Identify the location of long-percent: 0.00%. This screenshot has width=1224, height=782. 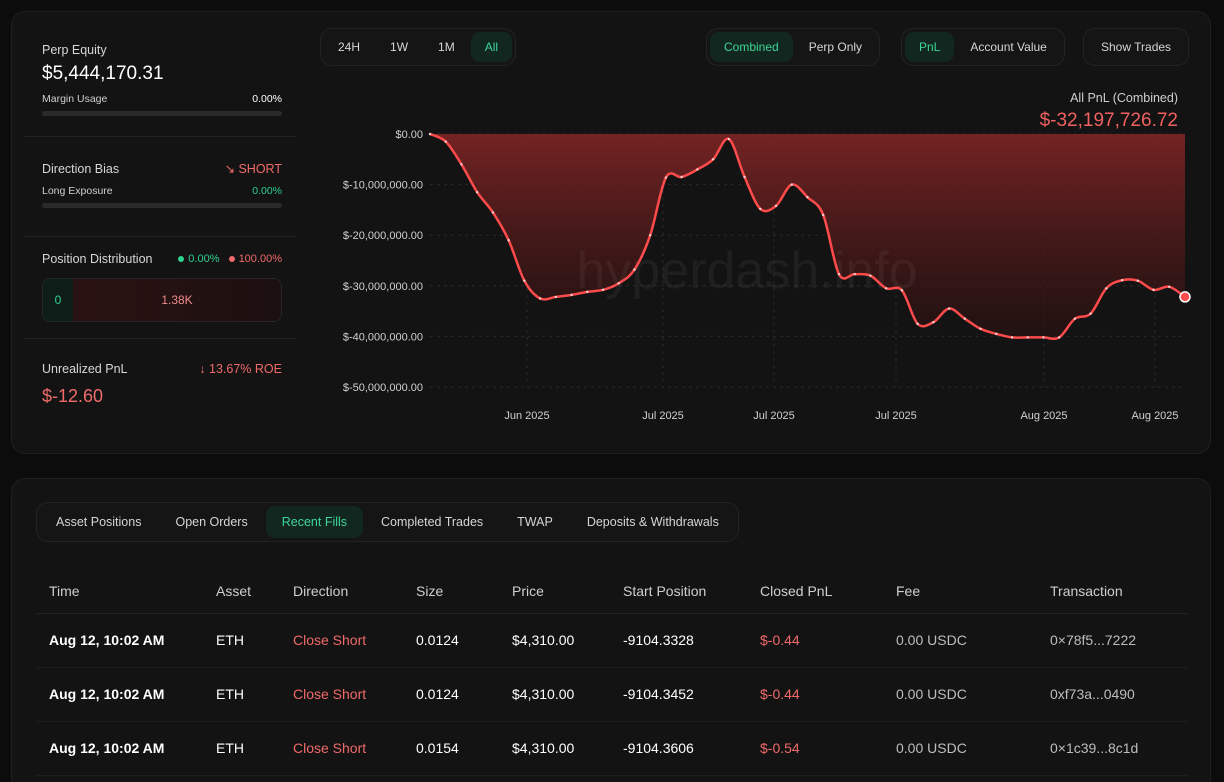
(204, 259).